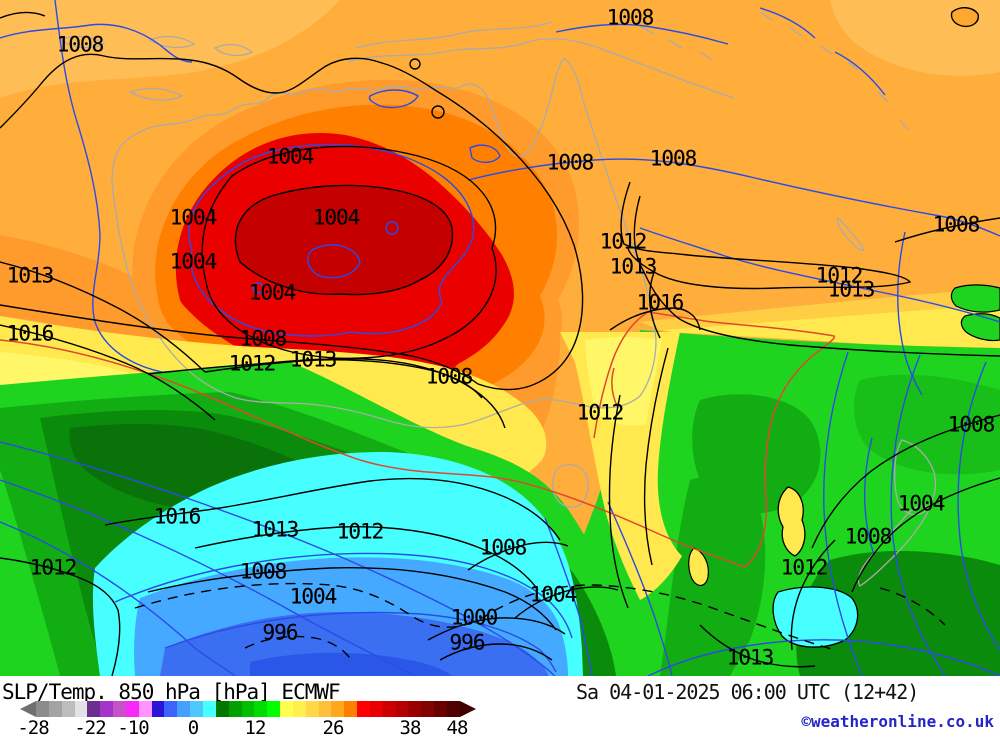 The height and width of the screenshot is (739, 1000). What do you see at coordinates (333, 728) in the screenshot?
I see `colorbar-tick: 26` at bounding box center [333, 728].